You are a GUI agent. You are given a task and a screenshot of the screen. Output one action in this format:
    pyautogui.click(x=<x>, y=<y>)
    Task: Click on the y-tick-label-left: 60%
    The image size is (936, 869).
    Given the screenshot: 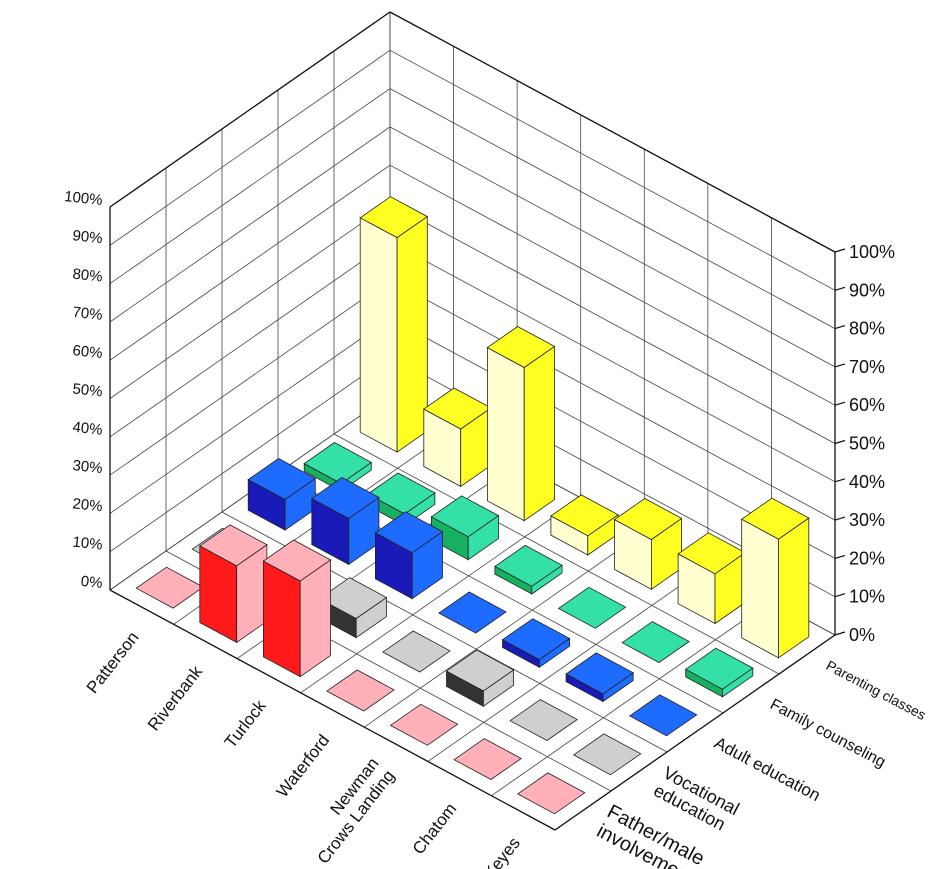 What is the action you would take?
    pyautogui.click(x=88, y=352)
    